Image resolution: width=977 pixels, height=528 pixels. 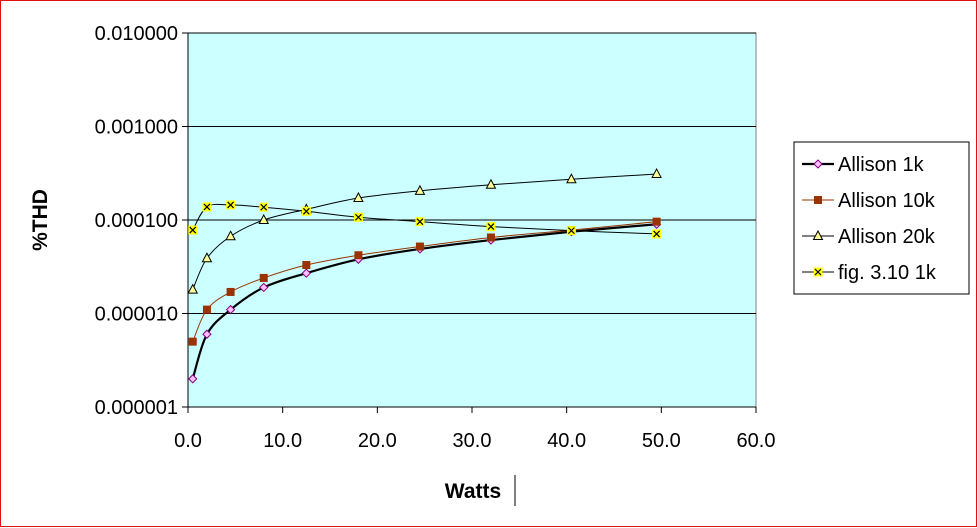 What do you see at coordinates (136, 408) in the screenshot?
I see `y-tick-label: 0.000001` at bounding box center [136, 408].